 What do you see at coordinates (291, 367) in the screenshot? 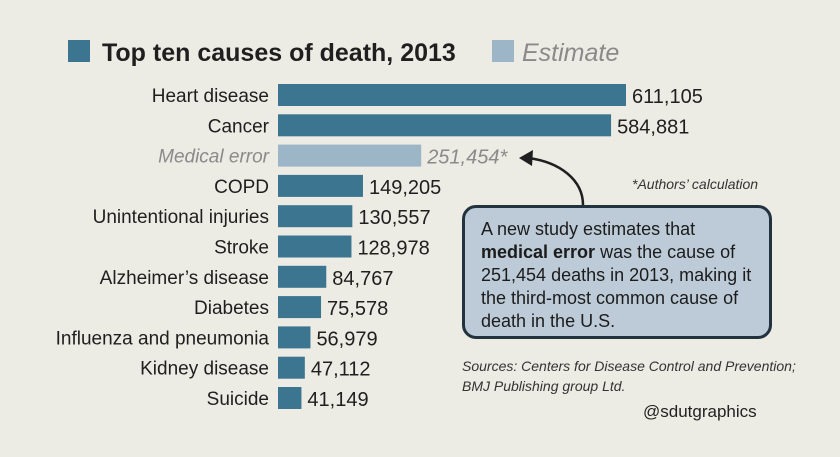
I see `bar-kidney-disease` at bounding box center [291, 367].